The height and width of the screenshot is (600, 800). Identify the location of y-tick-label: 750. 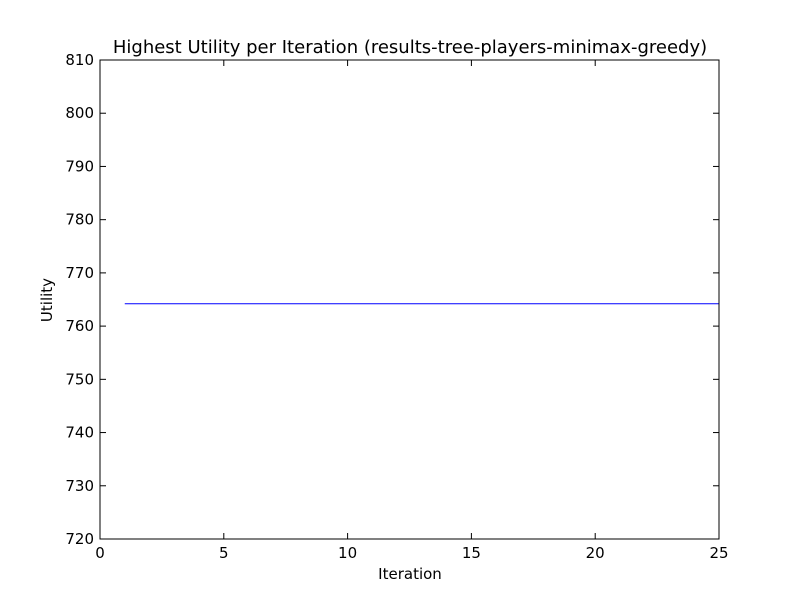
(79, 379).